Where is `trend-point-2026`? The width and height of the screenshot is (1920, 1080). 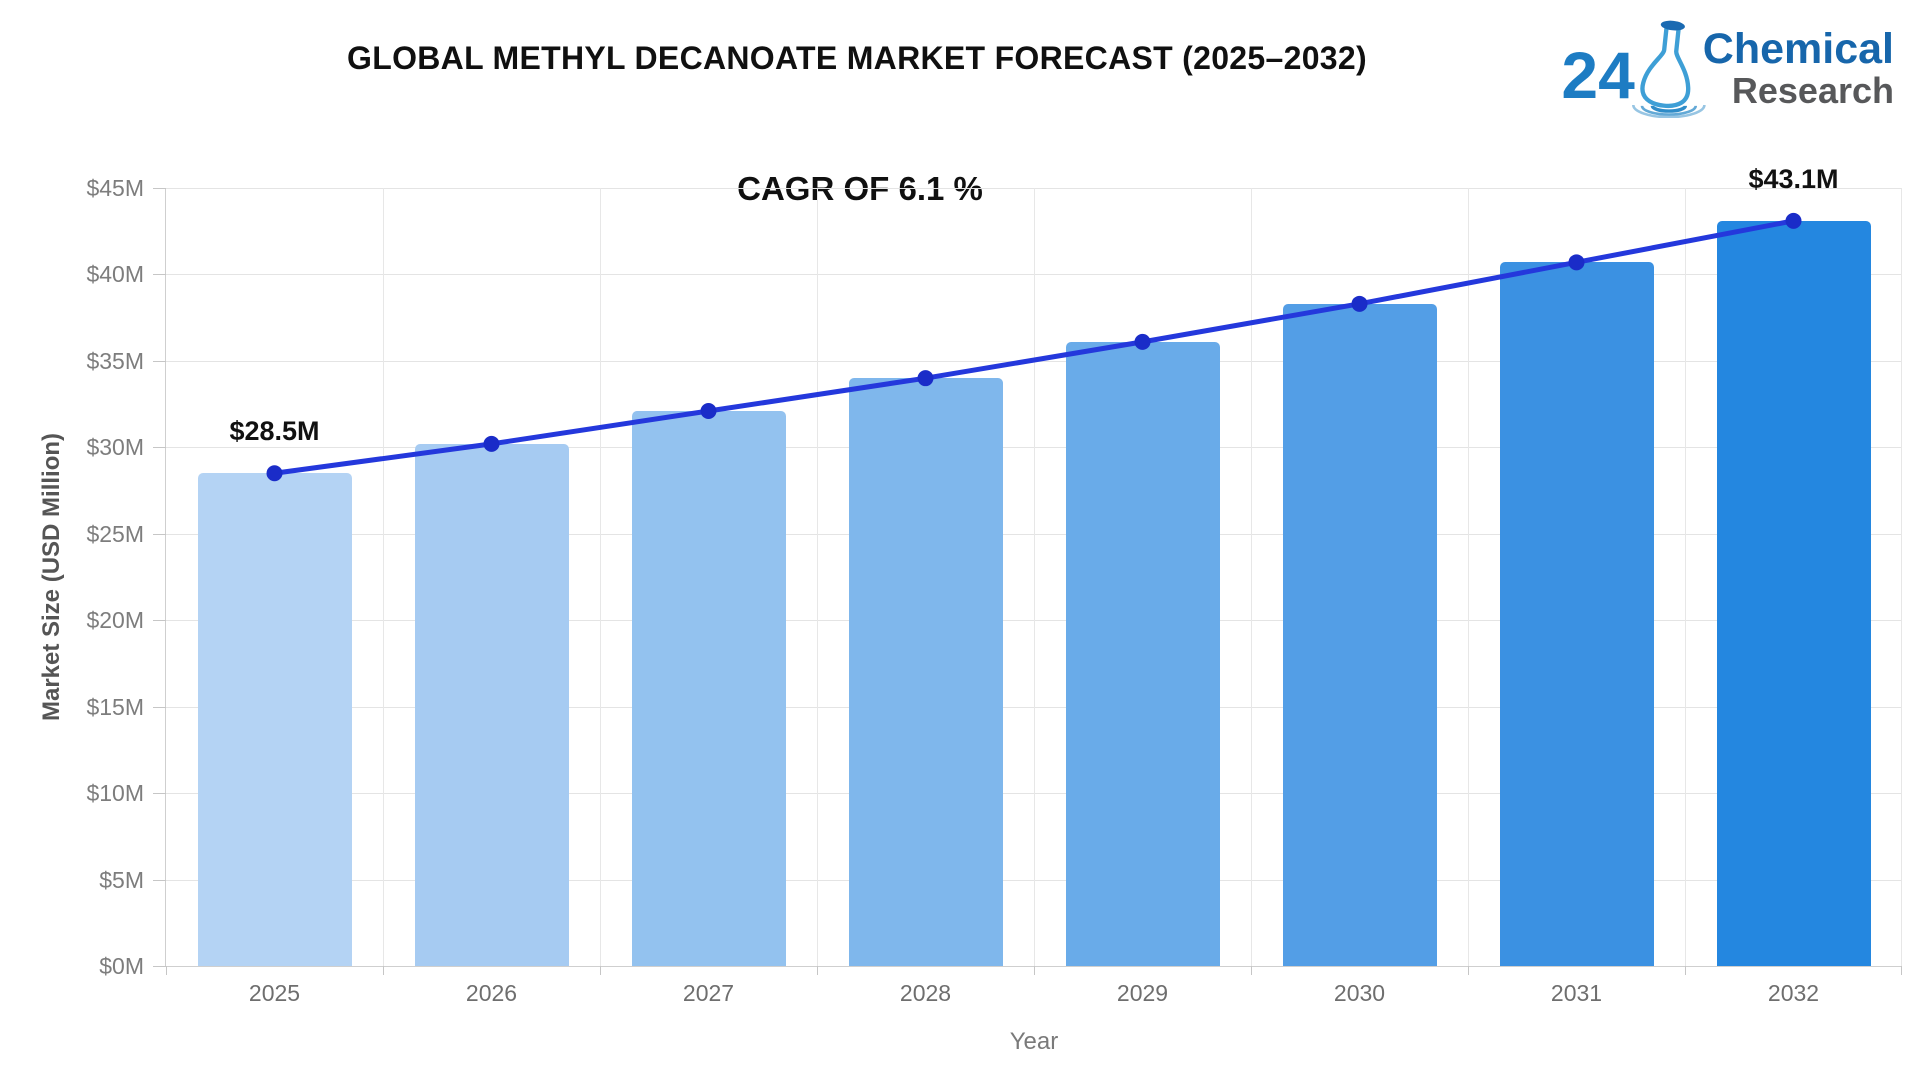 trend-point-2026 is located at coordinates (491, 443).